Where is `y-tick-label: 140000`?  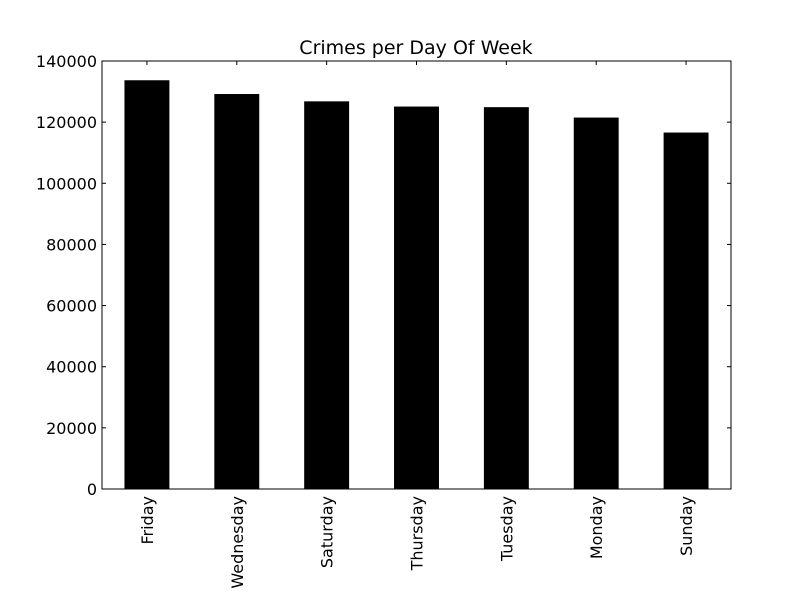 y-tick-label: 140000 is located at coordinates (66, 61).